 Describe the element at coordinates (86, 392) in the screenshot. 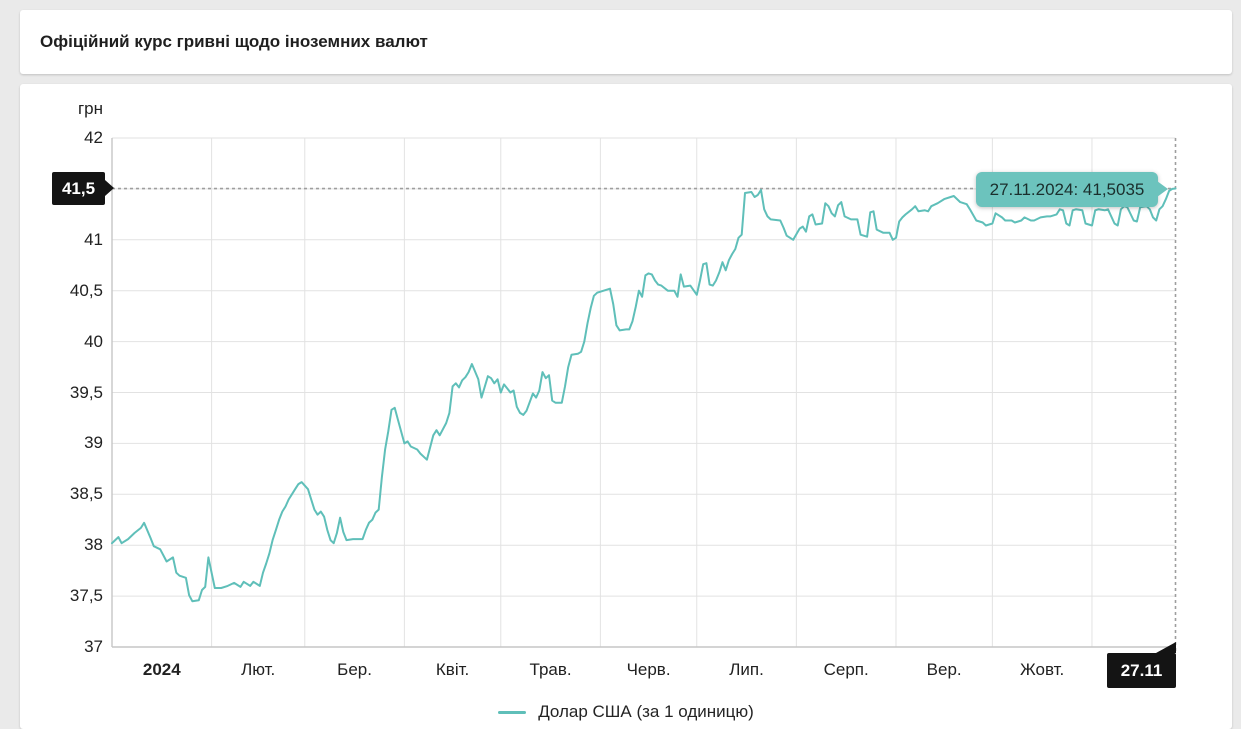

I see `y-tick-label: 39,5` at that location.